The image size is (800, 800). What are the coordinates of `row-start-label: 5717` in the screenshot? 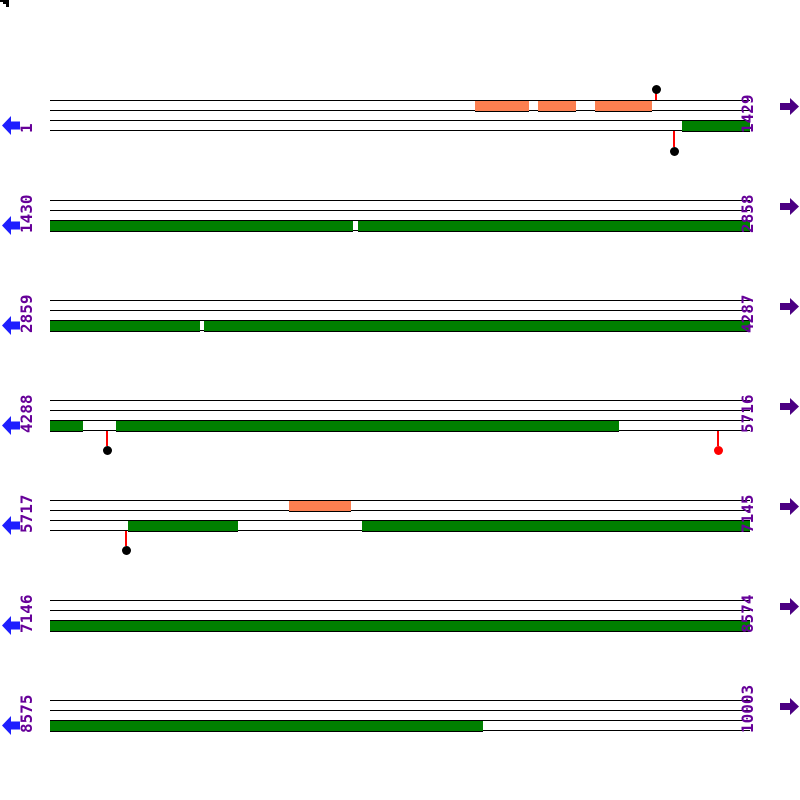 It's located at (26, 513).